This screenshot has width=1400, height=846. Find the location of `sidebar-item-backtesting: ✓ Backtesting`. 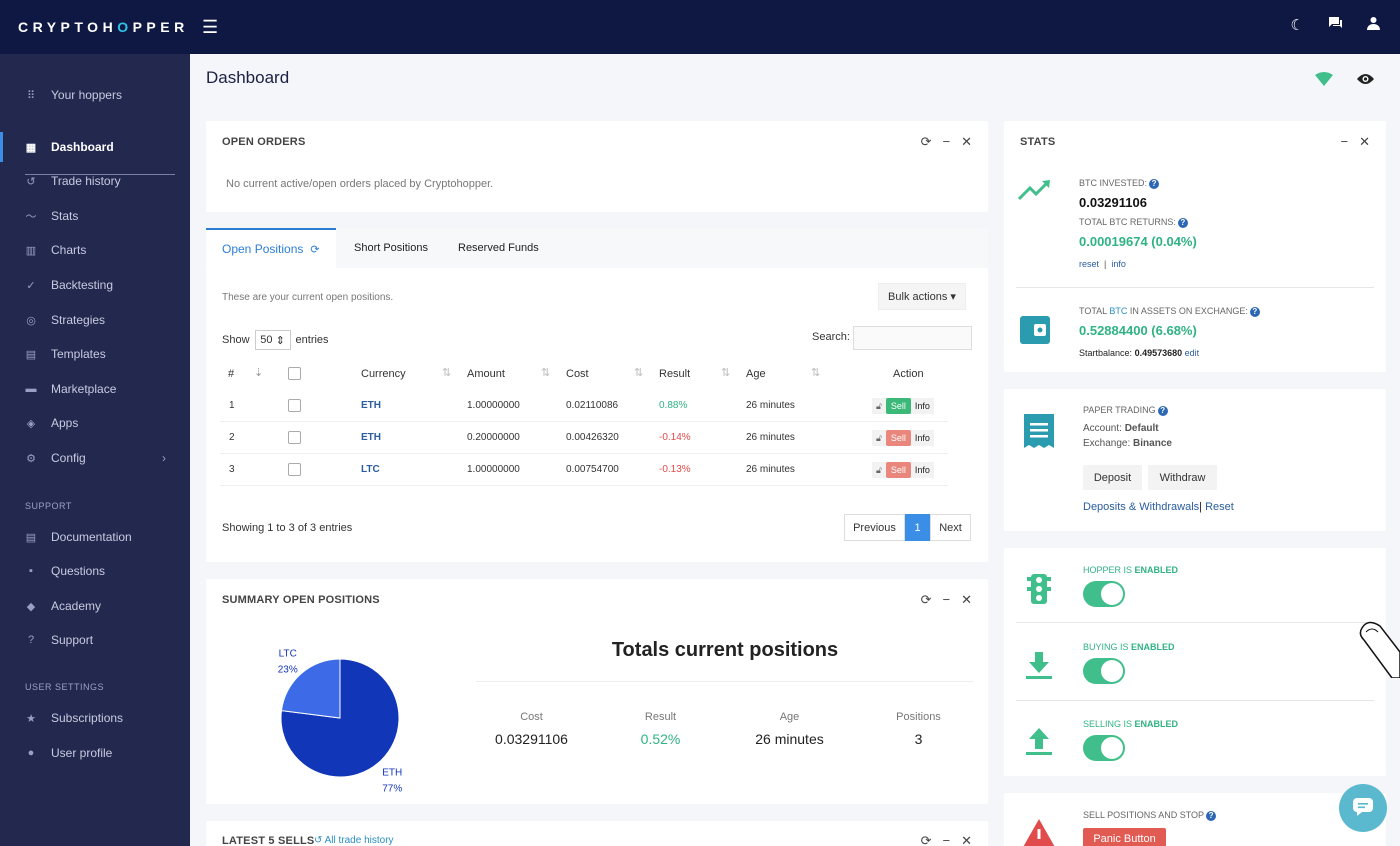

sidebar-item-backtesting: ✓ Backtesting is located at coordinates (95, 285).